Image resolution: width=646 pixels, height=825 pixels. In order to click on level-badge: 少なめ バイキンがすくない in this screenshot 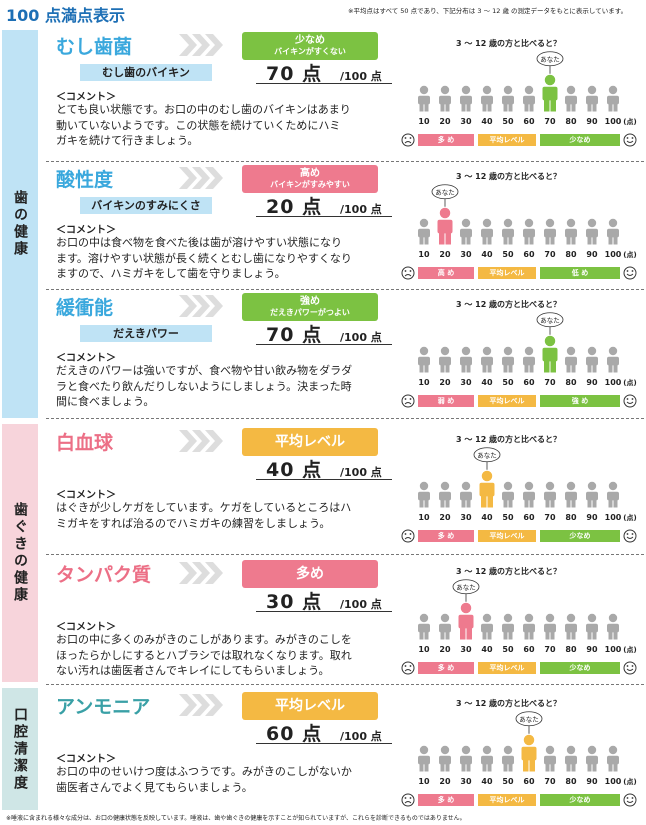, I will do `click(310, 46)`.